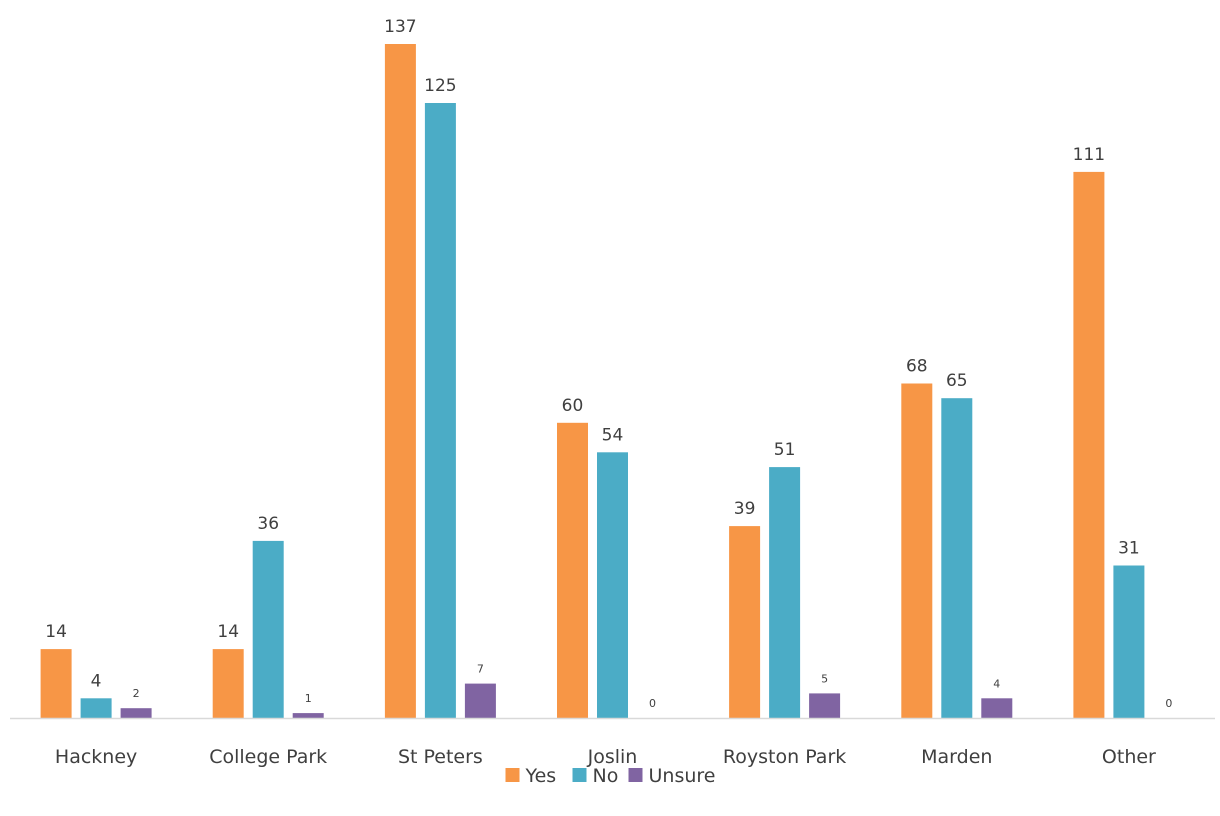 The image size is (1220, 816). What do you see at coordinates (400, 381) in the screenshot?
I see `bar-yes-st-peters` at bounding box center [400, 381].